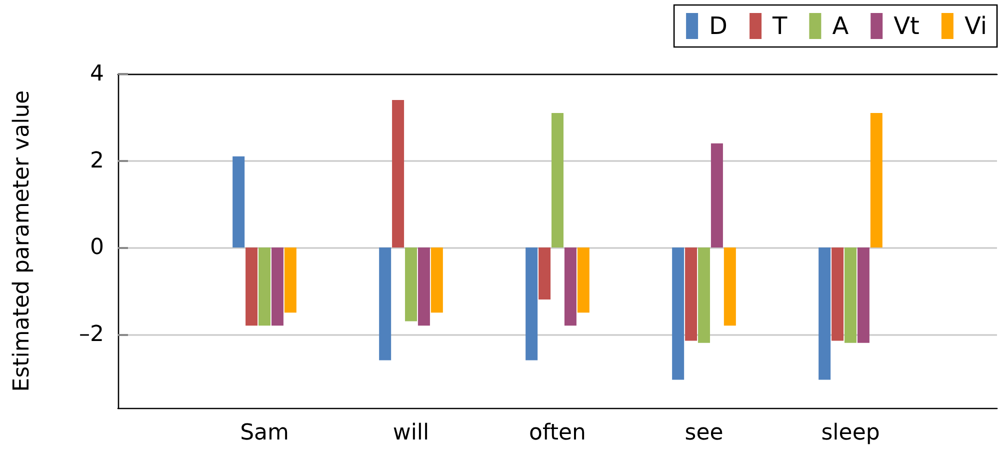 The image size is (998, 460). I want to click on x-tick-label: sleep, so click(850, 433).